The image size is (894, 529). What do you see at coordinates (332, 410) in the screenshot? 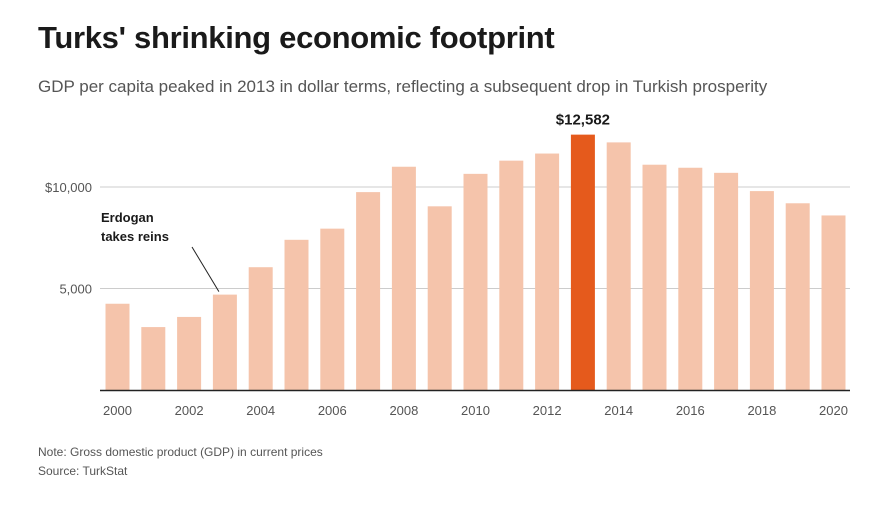
I see `x-tick-label: 2006` at bounding box center [332, 410].